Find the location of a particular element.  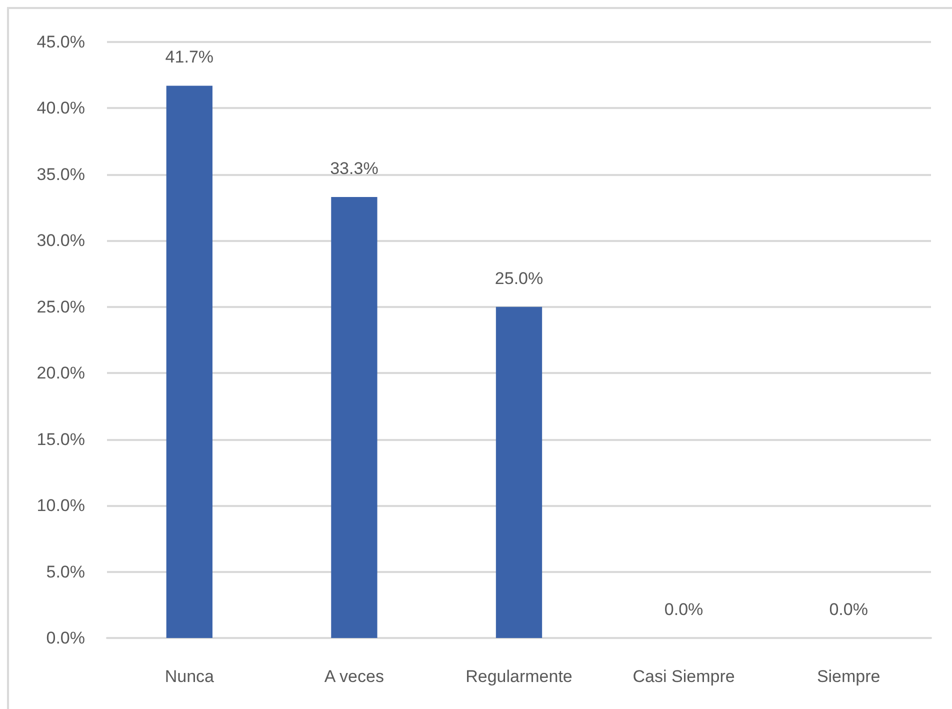

y-tick-label: 45.0% is located at coordinates (60, 42).